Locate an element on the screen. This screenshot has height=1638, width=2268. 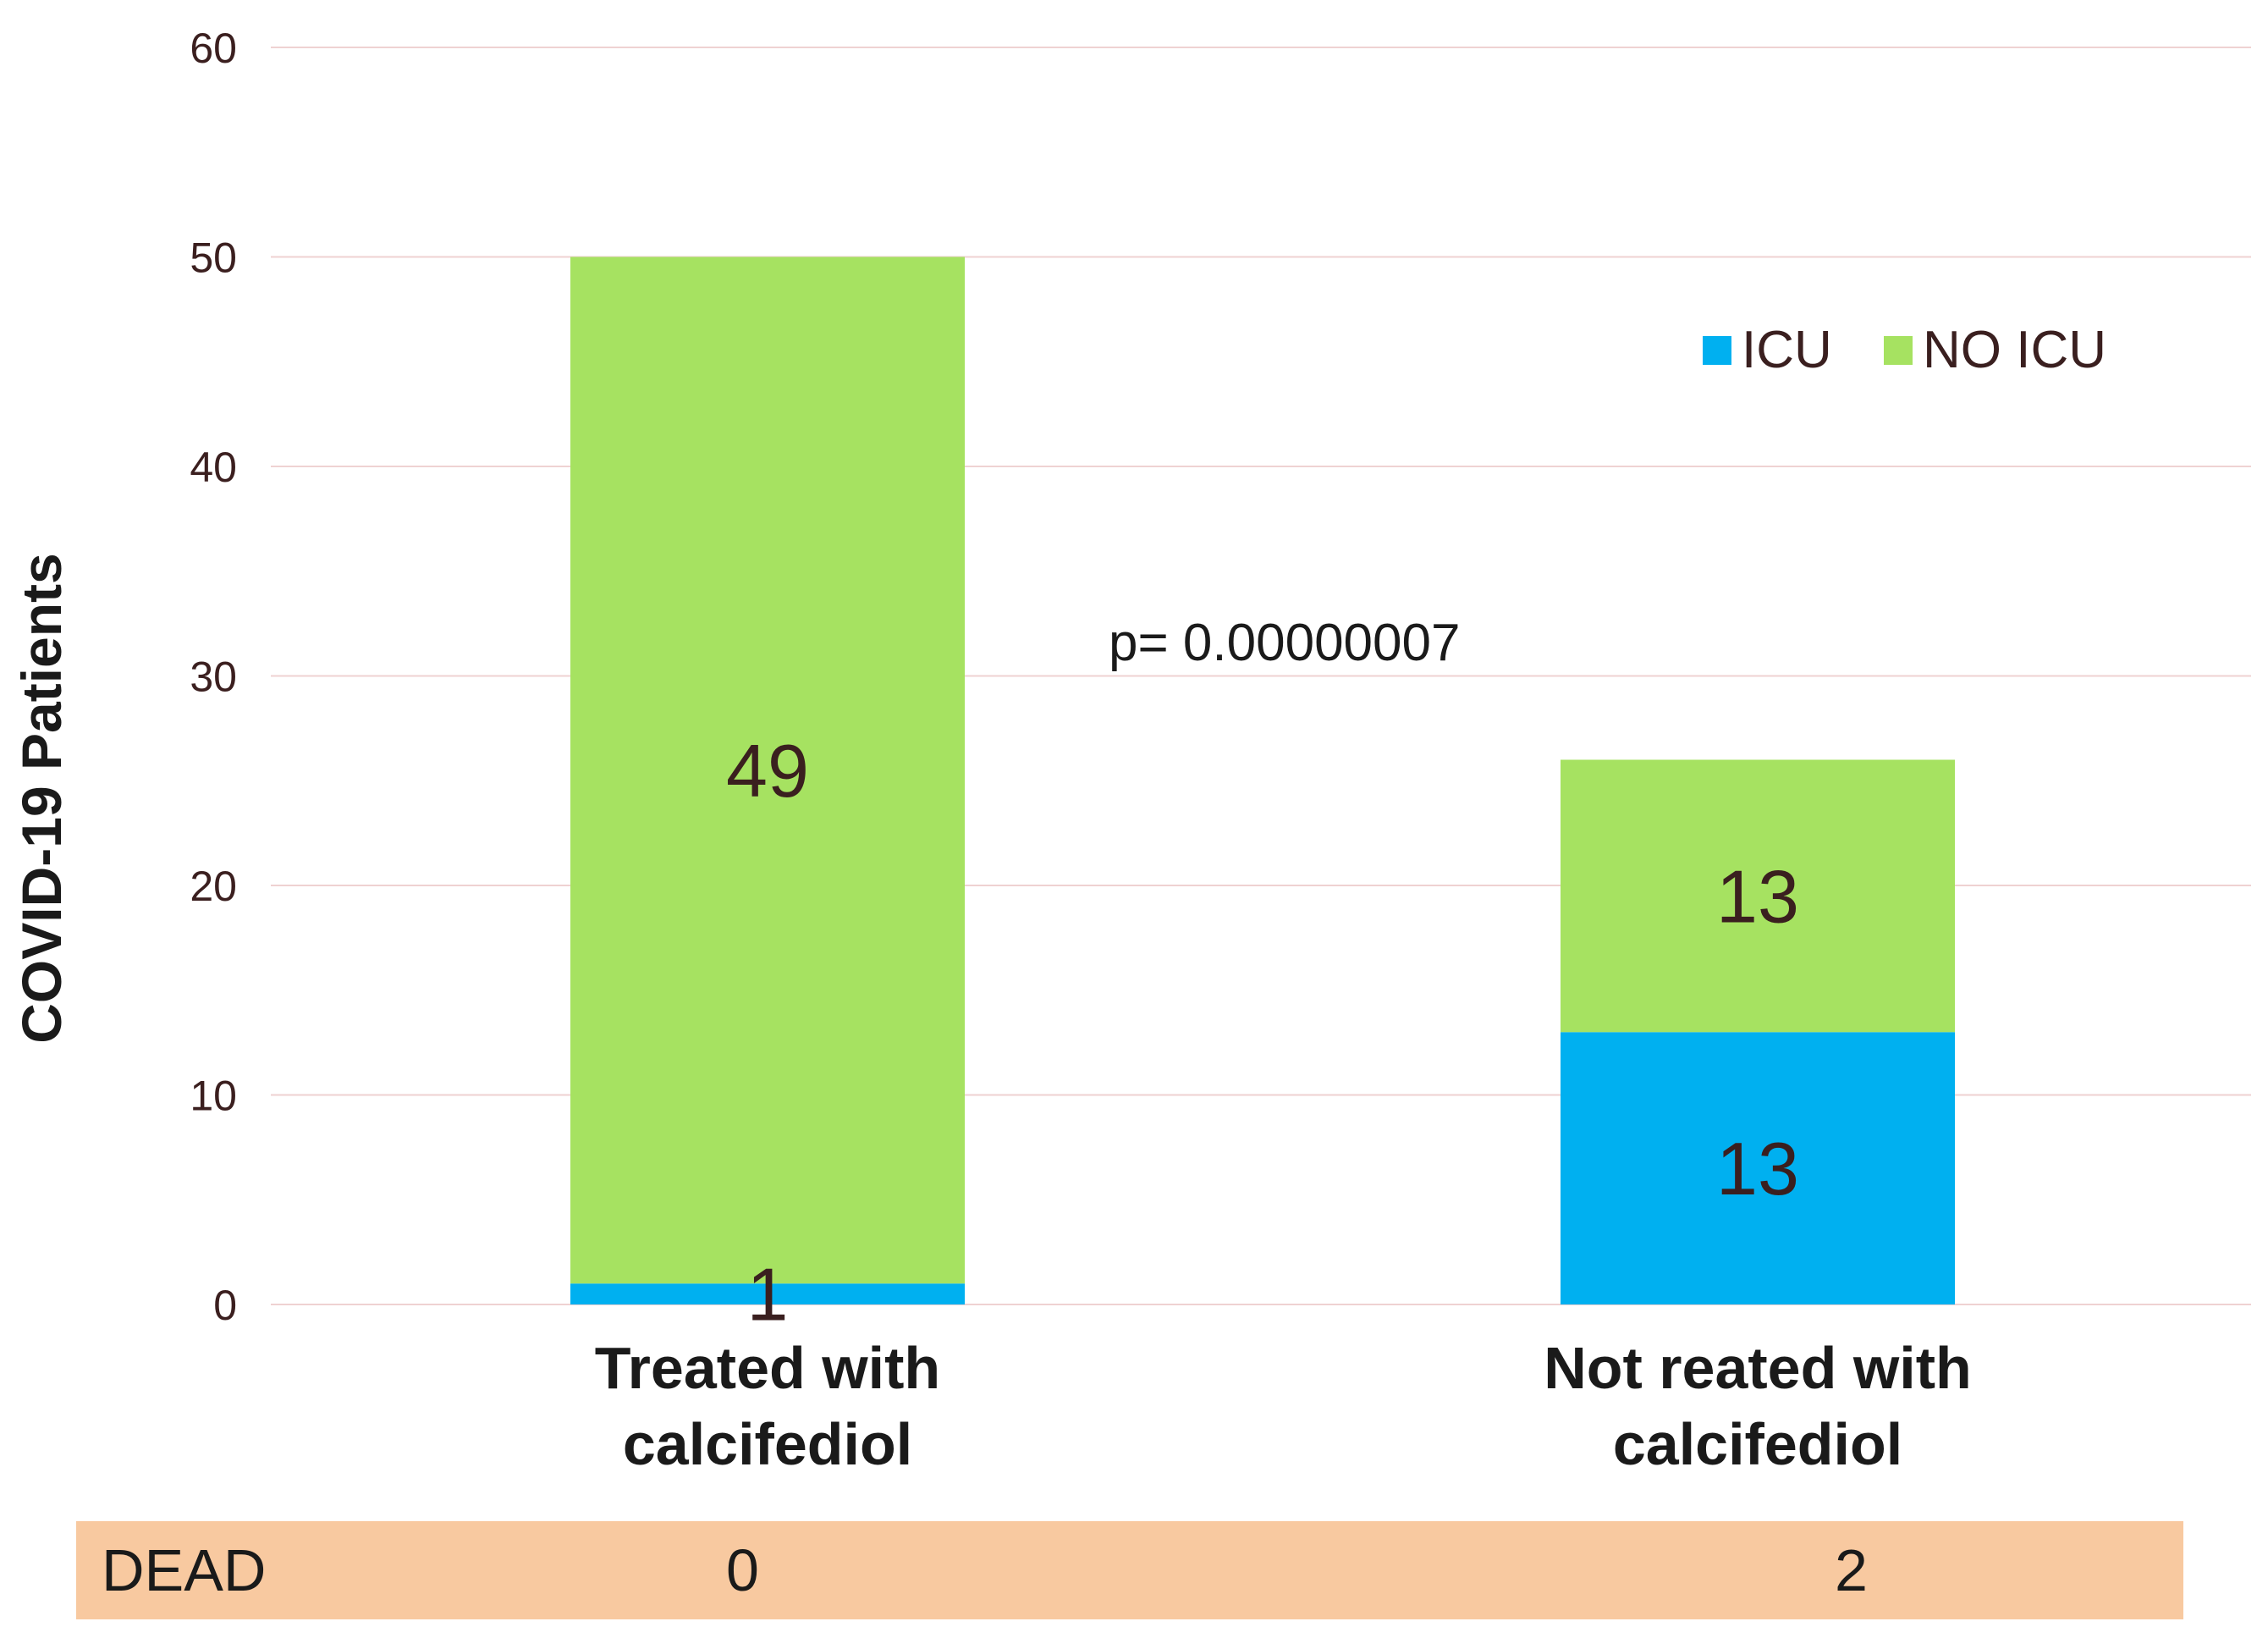
legend-swatch-icu is located at coordinates (1717, 350).